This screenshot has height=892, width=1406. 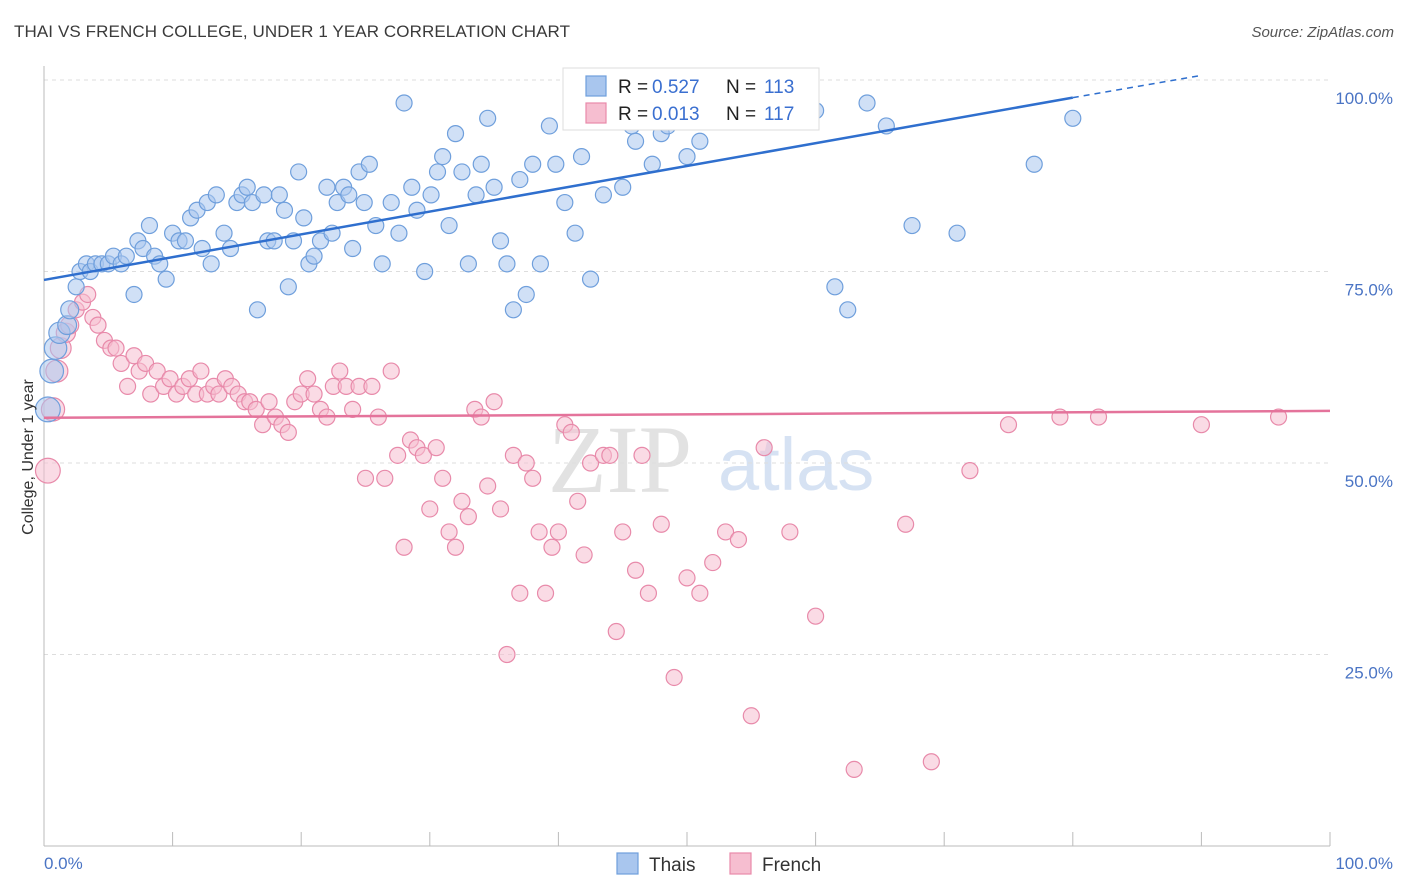 What do you see at coordinates (633, 87) in the screenshot?
I see `legend-r-label-thais: R =` at bounding box center [633, 87].